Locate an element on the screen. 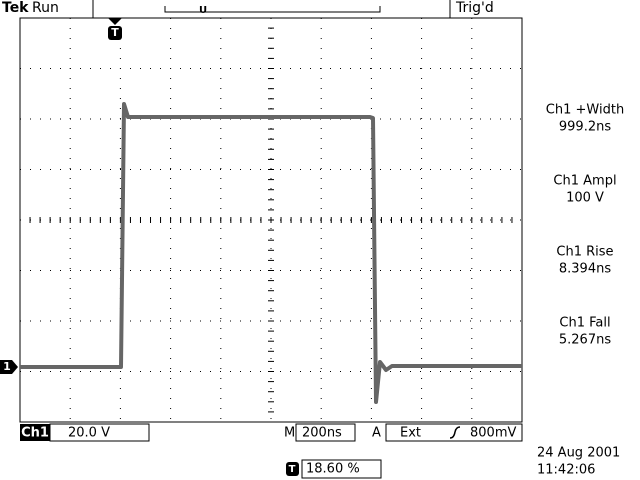  timebase-label: M is located at coordinates (289, 433).